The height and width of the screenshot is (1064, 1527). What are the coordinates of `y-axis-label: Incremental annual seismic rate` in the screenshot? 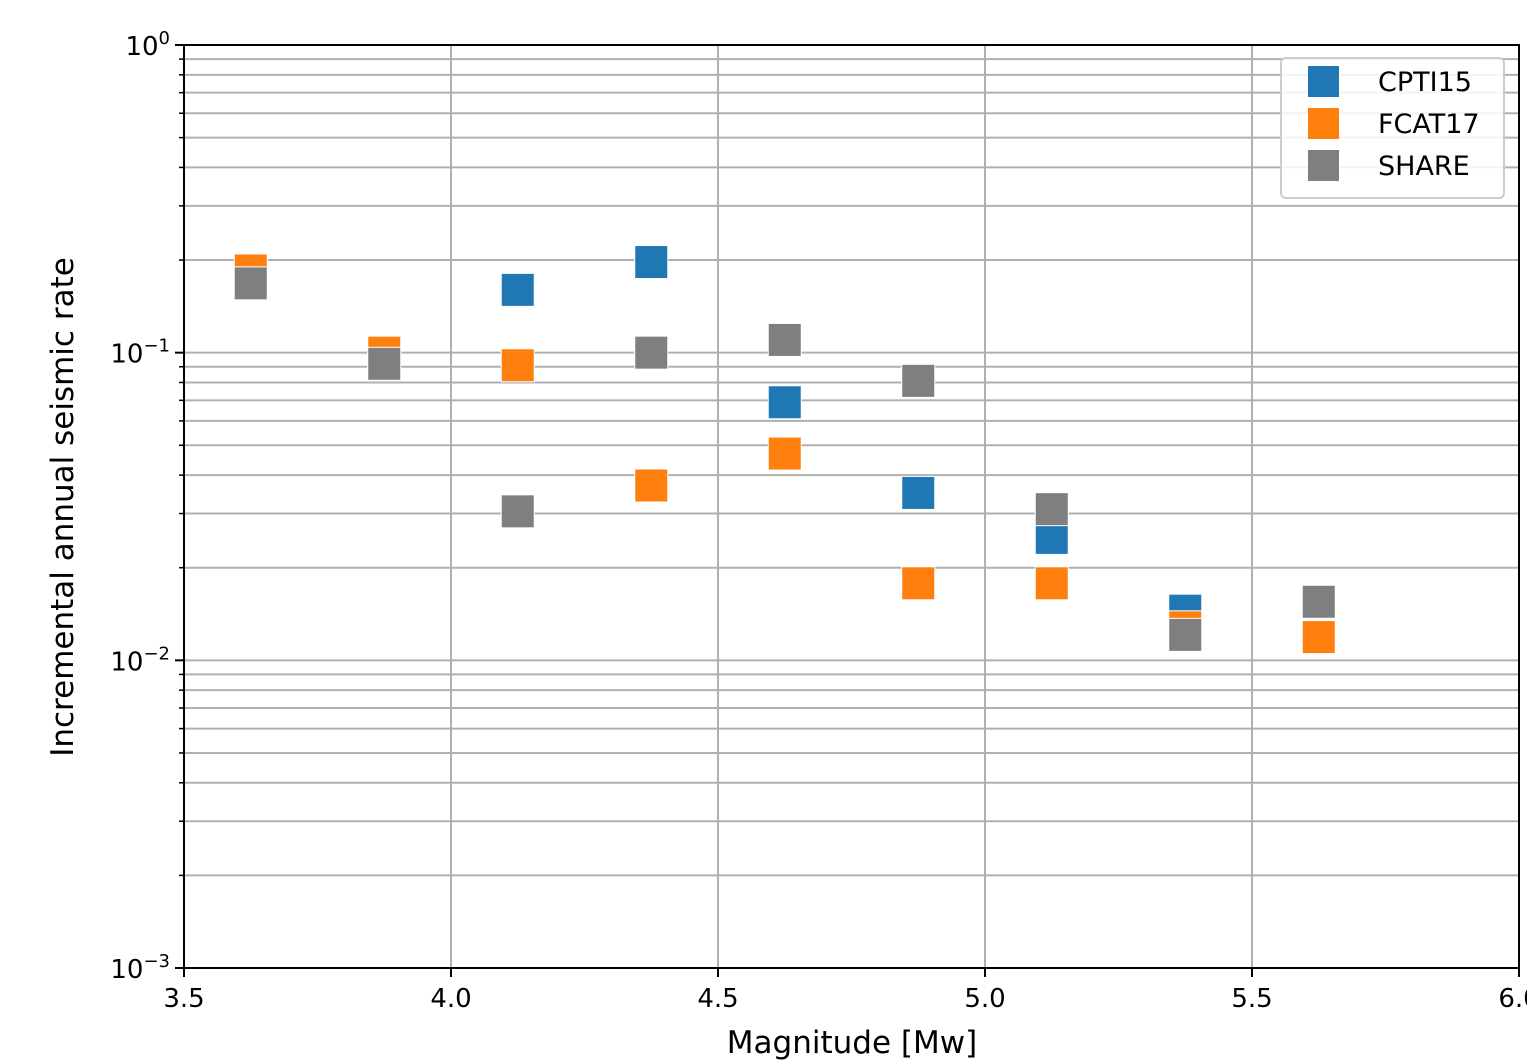 It's located at (63, 507).